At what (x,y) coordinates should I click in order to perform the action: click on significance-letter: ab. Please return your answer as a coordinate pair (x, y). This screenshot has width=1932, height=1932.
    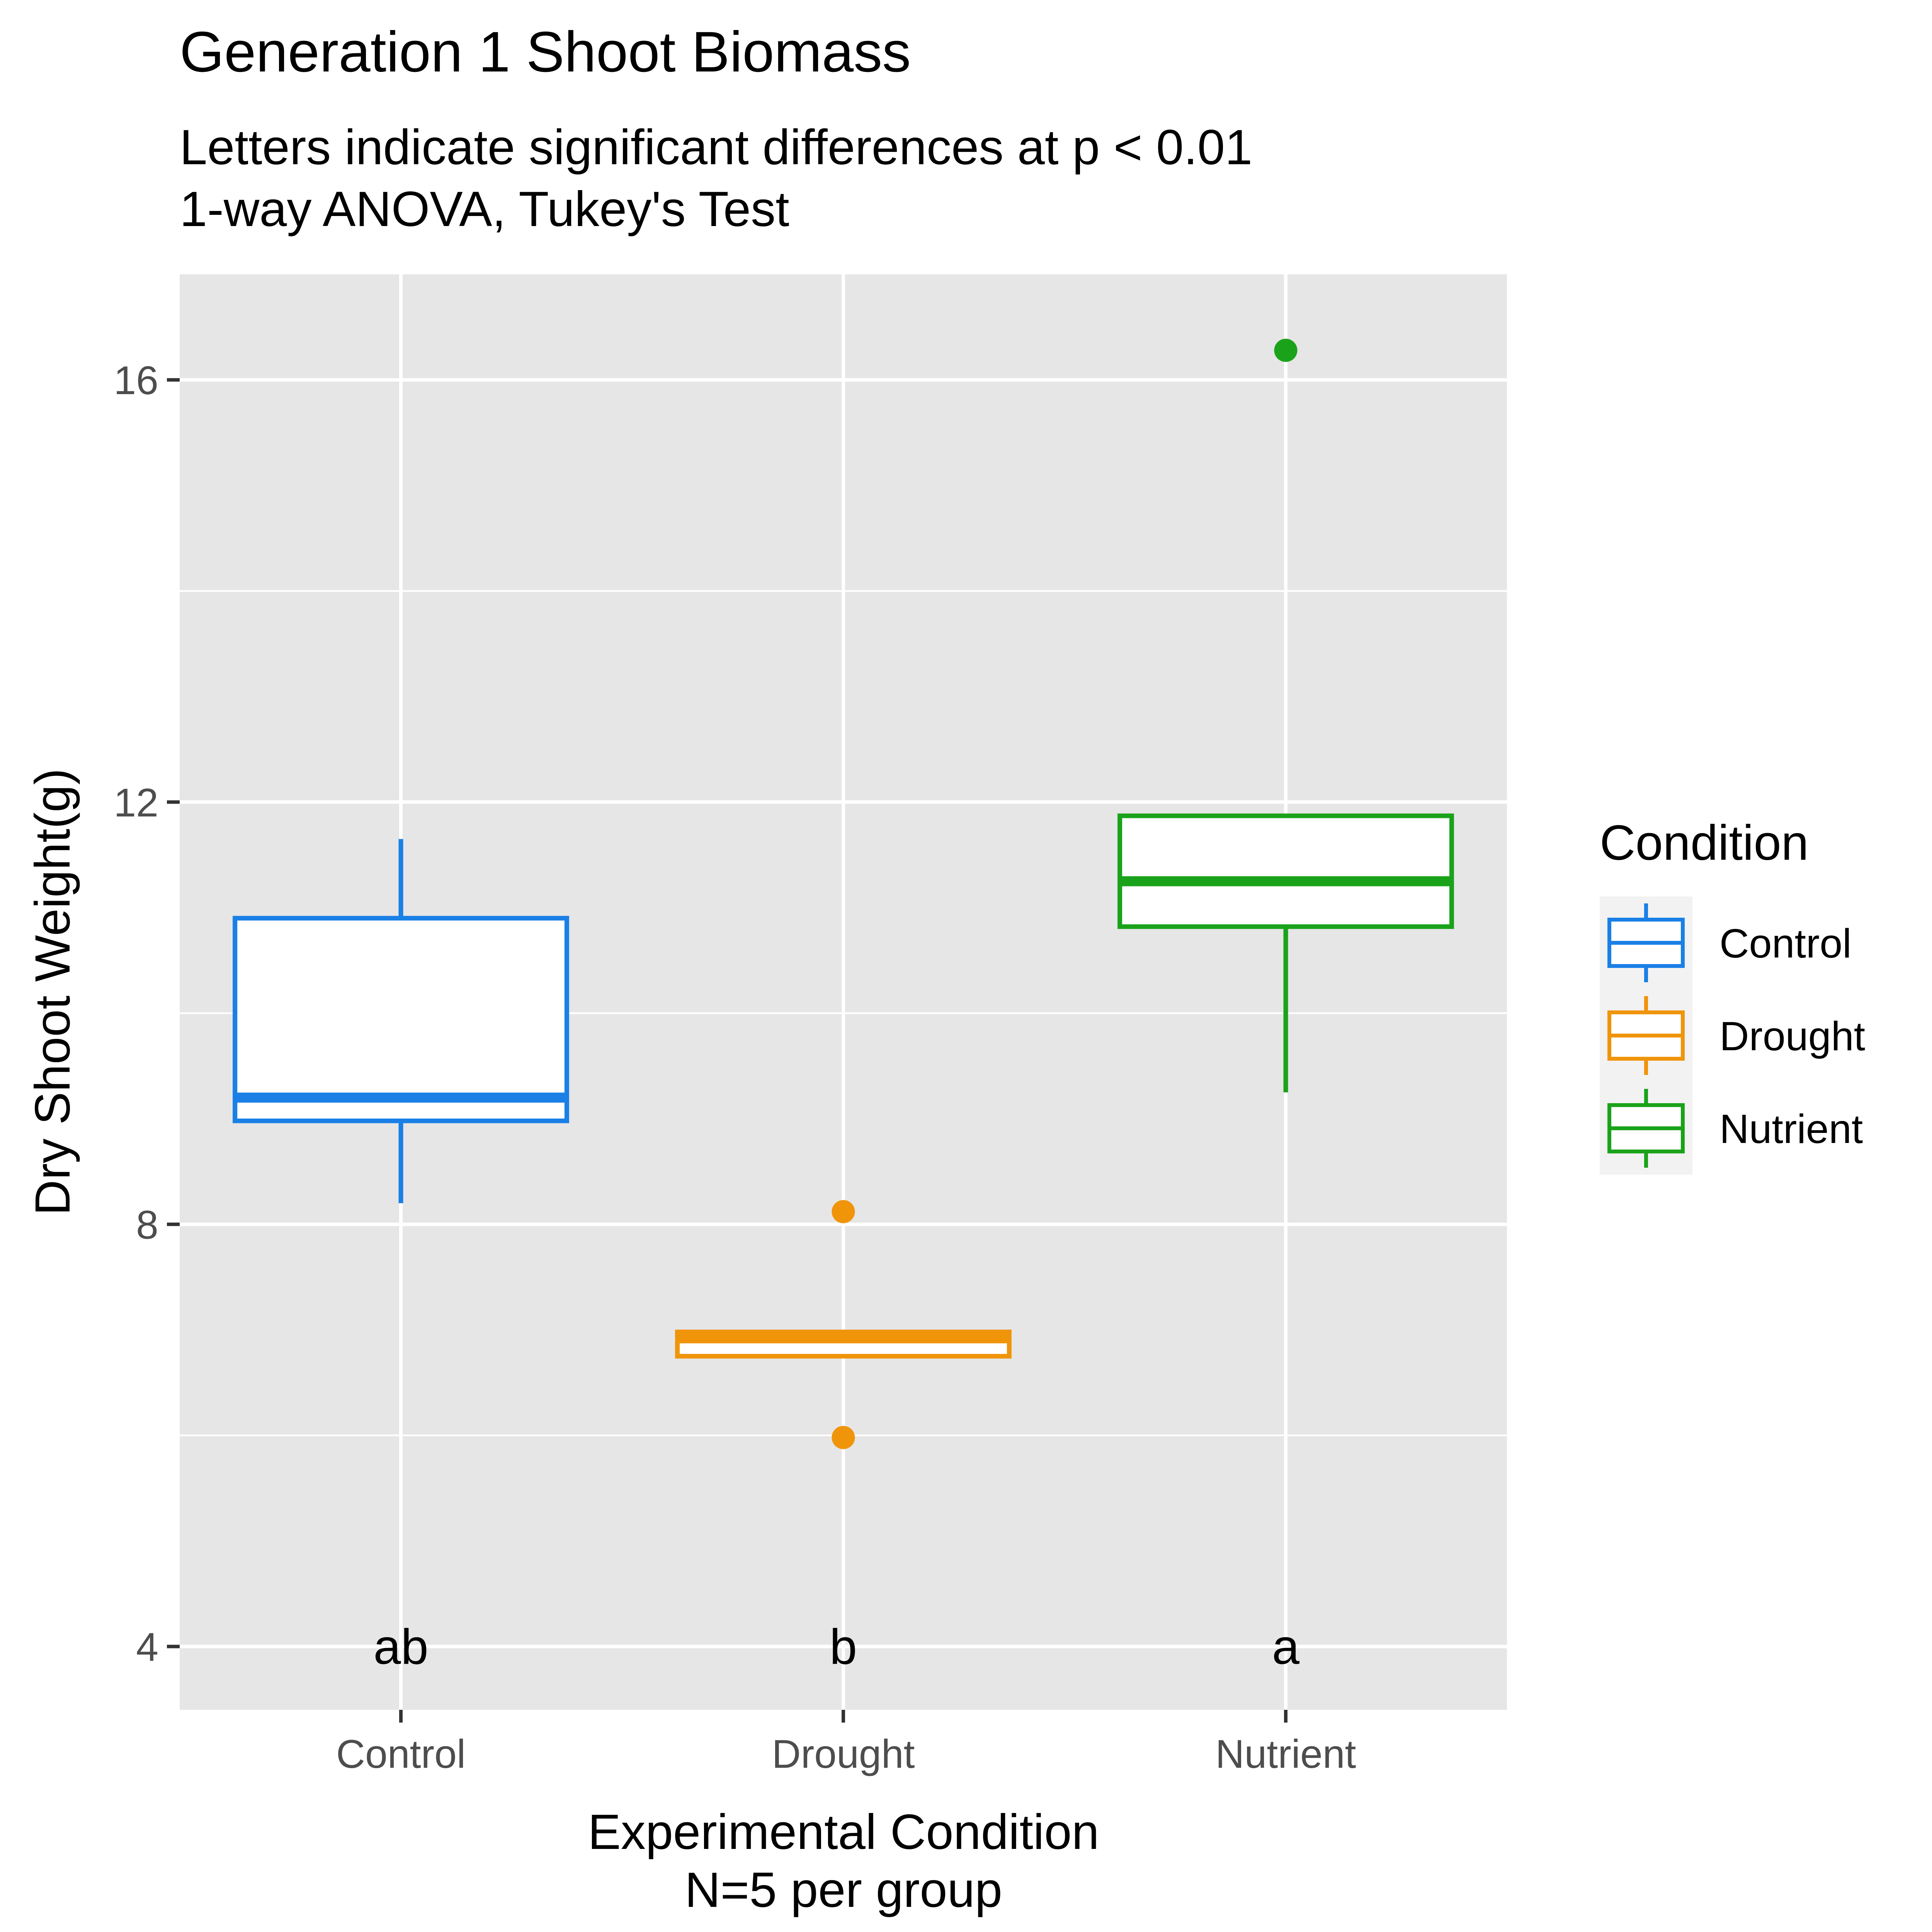
    Looking at the image, I should click on (400, 1647).